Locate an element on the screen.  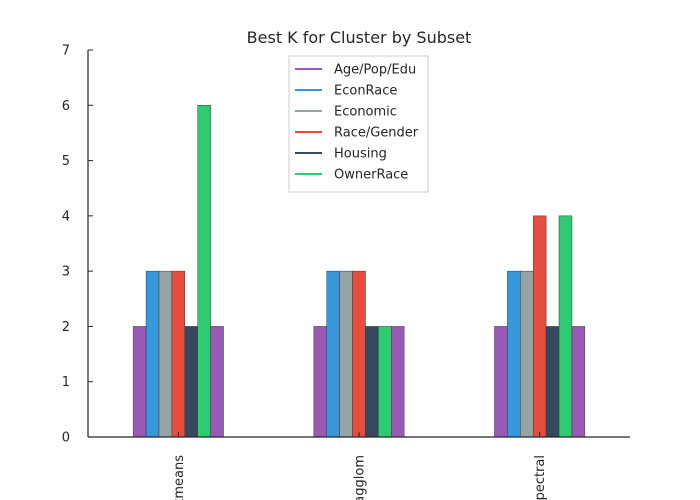
bar-economic-kmeans is located at coordinates (165, 354).